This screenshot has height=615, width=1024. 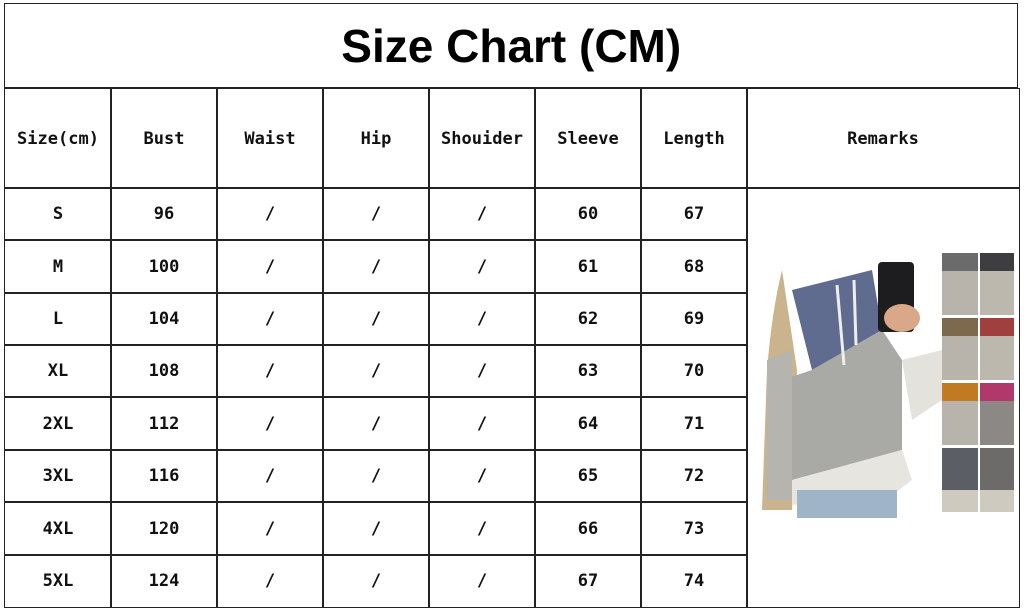 What do you see at coordinates (694, 319) in the screenshot?
I see `cell-length: 69` at bounding box center [694, 319].